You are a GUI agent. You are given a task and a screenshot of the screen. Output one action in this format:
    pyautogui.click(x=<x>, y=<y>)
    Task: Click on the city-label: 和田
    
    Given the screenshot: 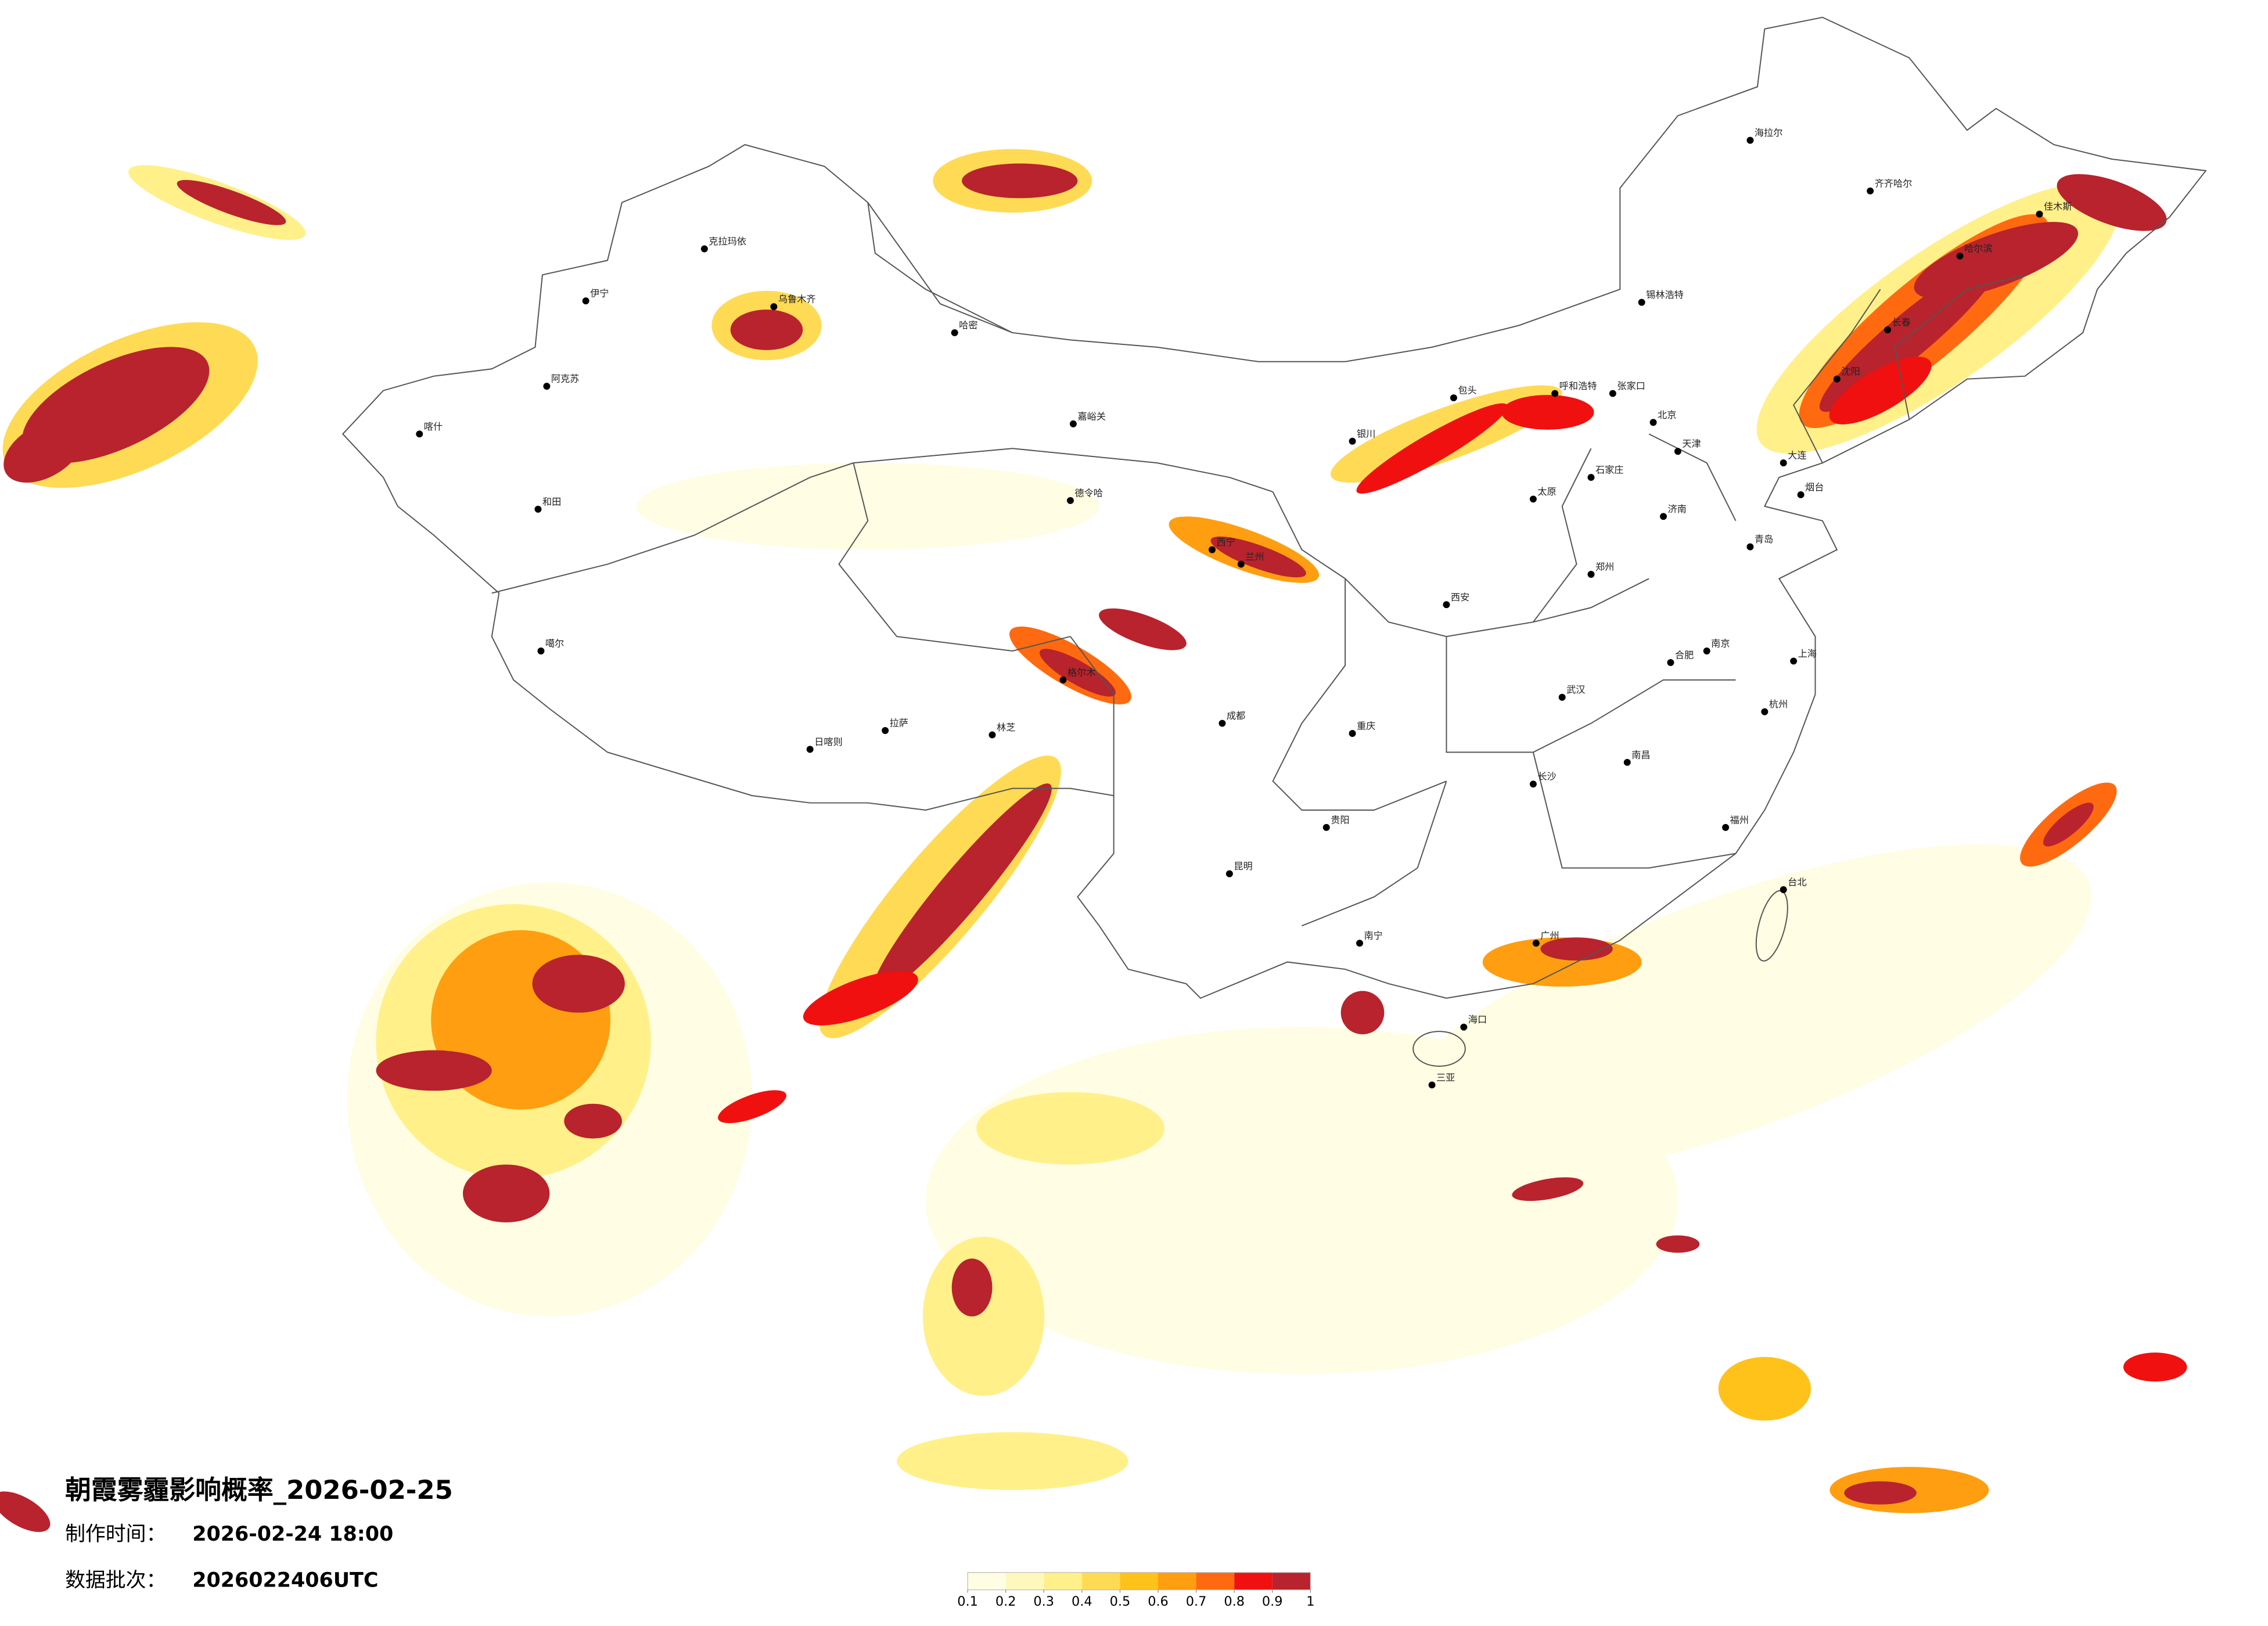 What is the action you would take?
    pyautogui.click(x=551, y=501)
    